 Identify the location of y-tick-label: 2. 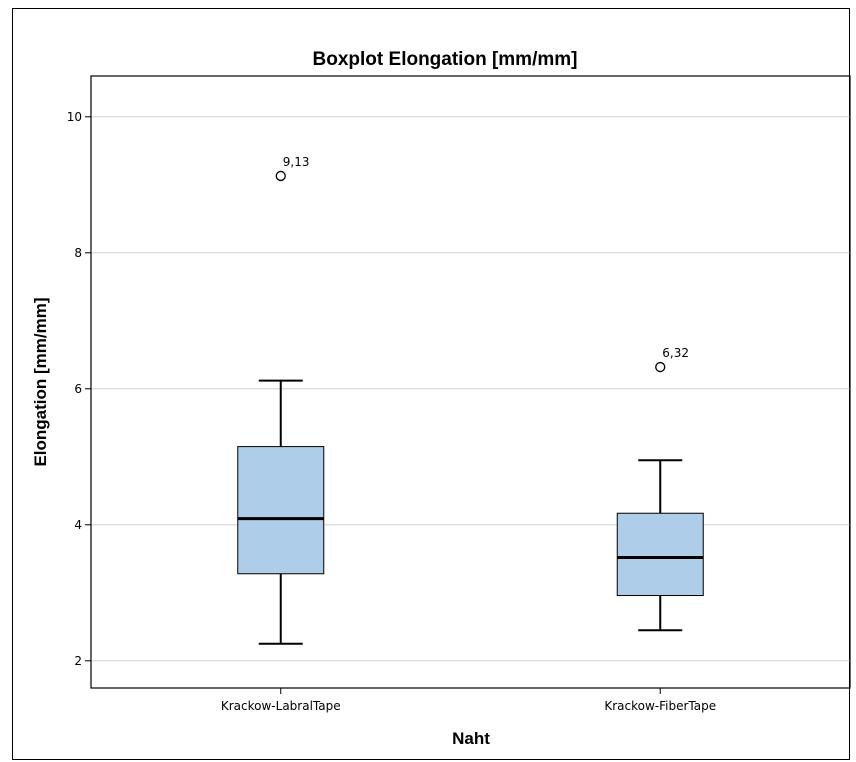
(78, 661).